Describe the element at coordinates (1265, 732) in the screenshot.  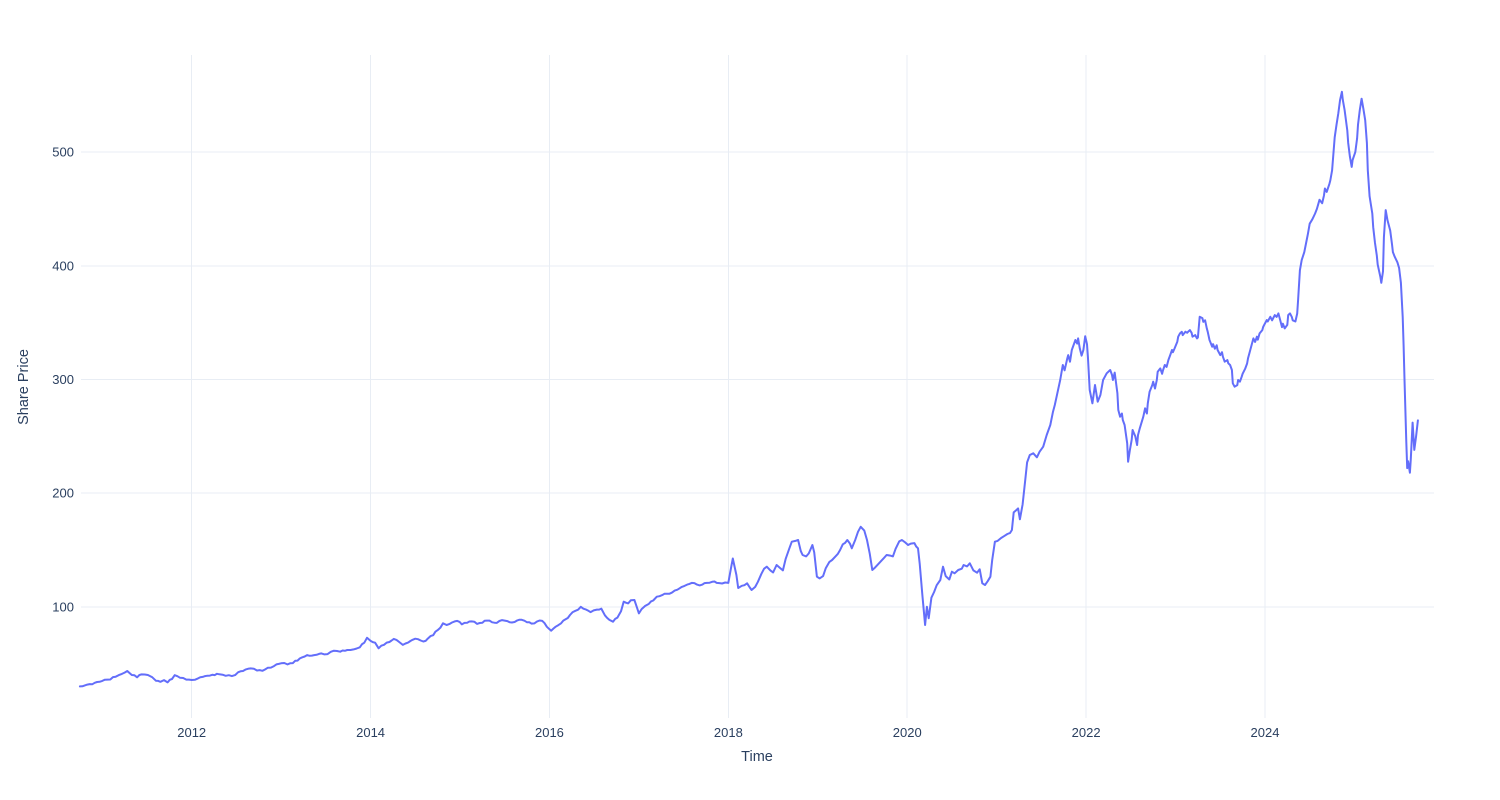
I see `x-axis-tick-label: 2024` at that location.